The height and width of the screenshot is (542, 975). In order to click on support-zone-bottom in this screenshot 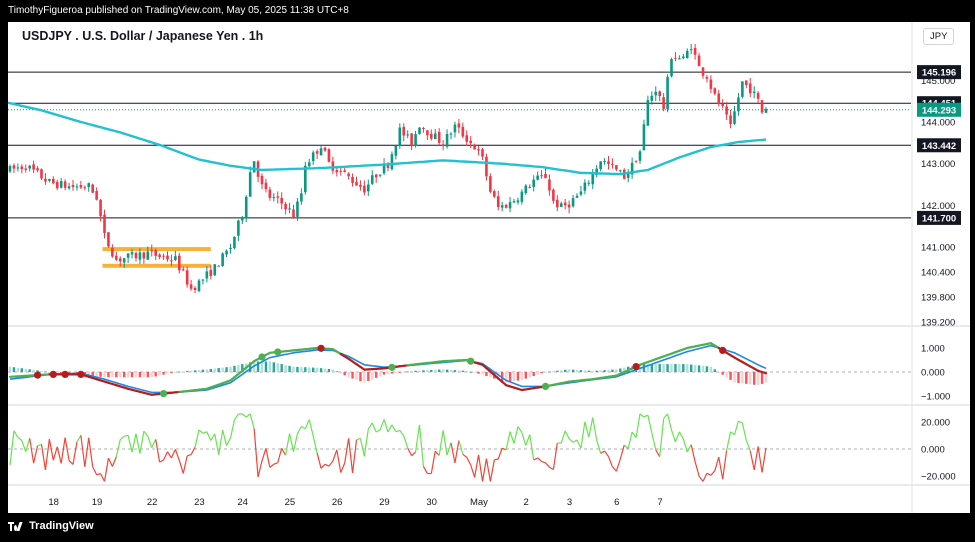, I will do `click(156, 265)`.